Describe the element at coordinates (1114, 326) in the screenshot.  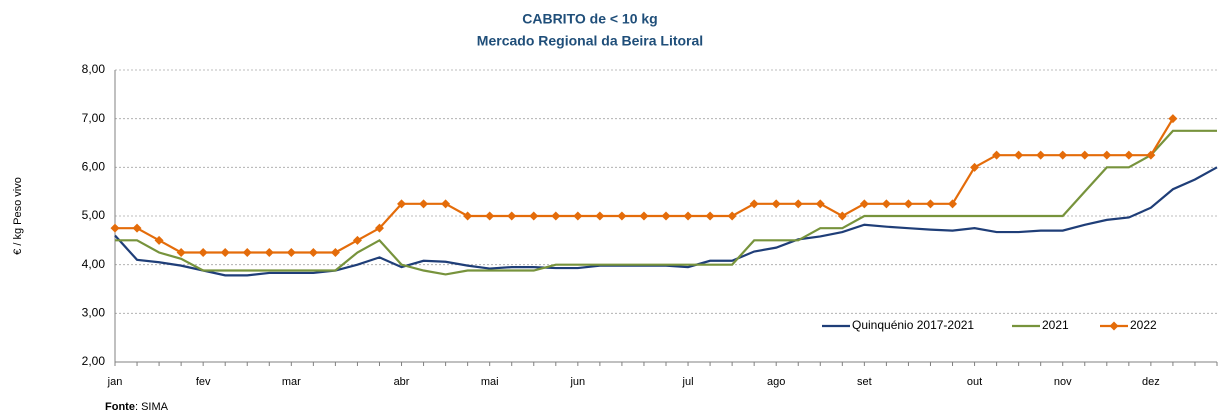
I see `legend-marker` at that location.